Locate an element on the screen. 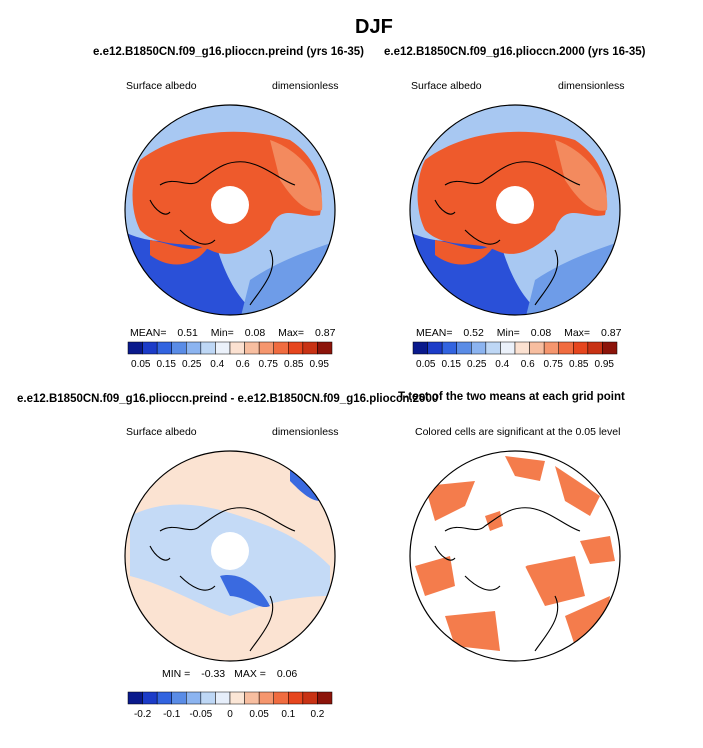 The height and width of the screenshot is (748, 703). panel1-colorbar-tick-label: 0.75 is located at coordinates (269, 364).